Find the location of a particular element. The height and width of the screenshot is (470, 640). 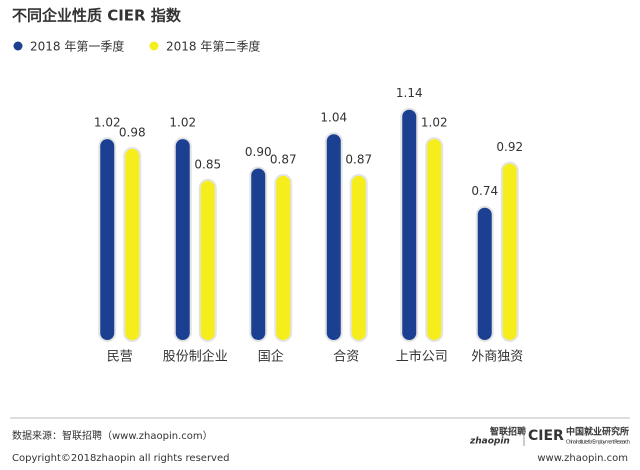

value-label: 0.74 is located at coordinates (484, 191).